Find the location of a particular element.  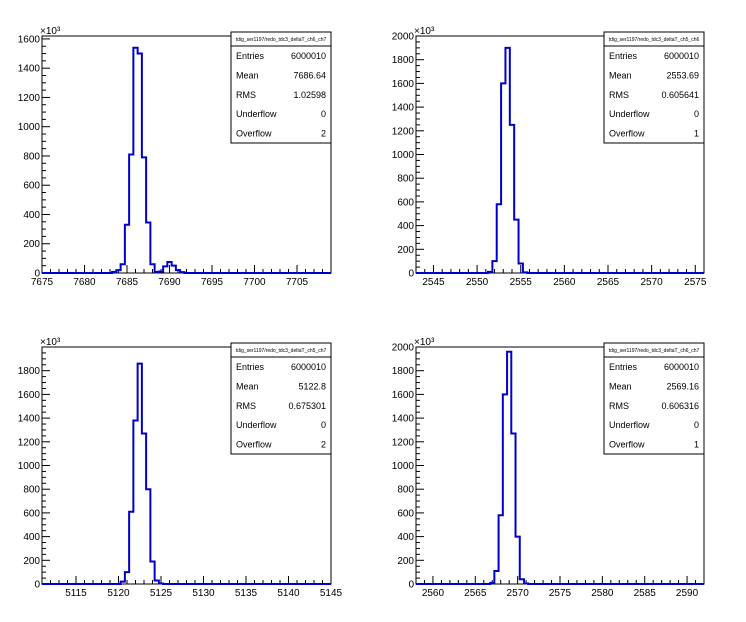

x-tick-label: 7680 is located at coordinates (84, 282).